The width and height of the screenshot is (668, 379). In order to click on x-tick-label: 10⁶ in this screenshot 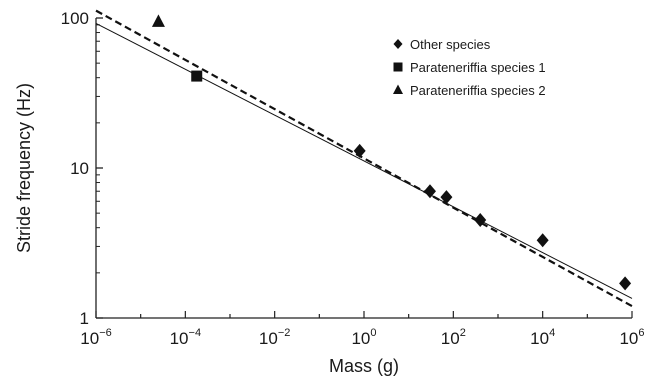, I will do `click(631, 337)`.